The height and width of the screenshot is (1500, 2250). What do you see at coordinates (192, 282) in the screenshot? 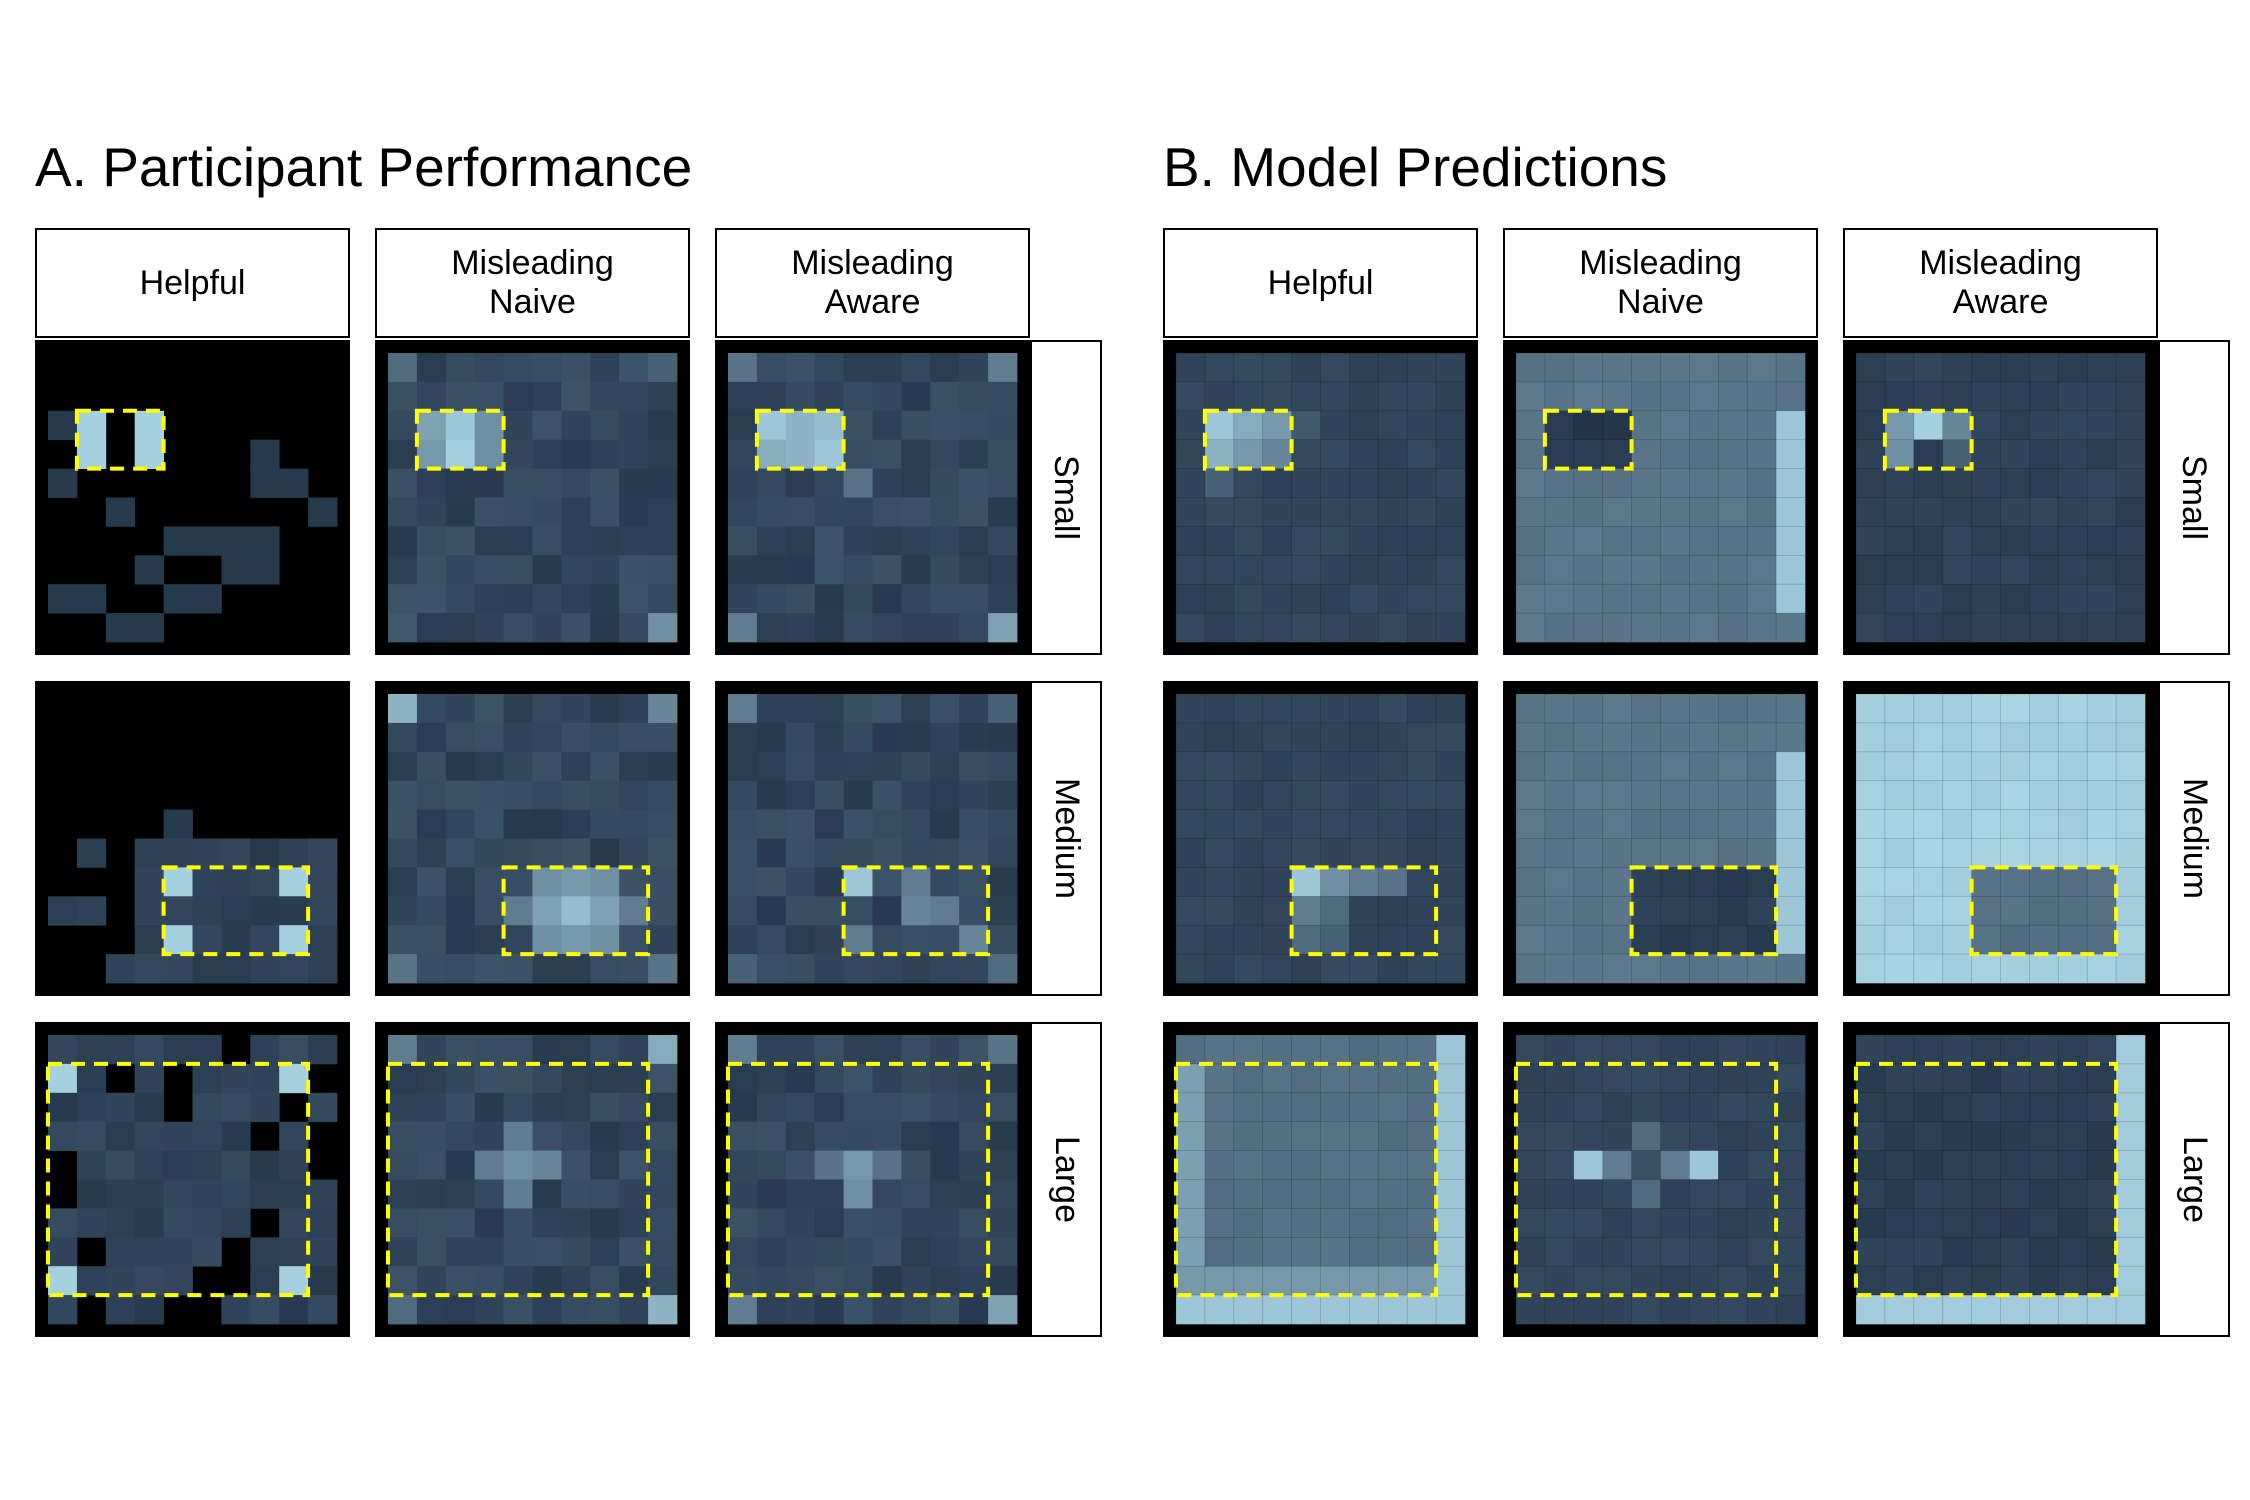
I see `column-label: Helpful` at bounding box center [192, 282].